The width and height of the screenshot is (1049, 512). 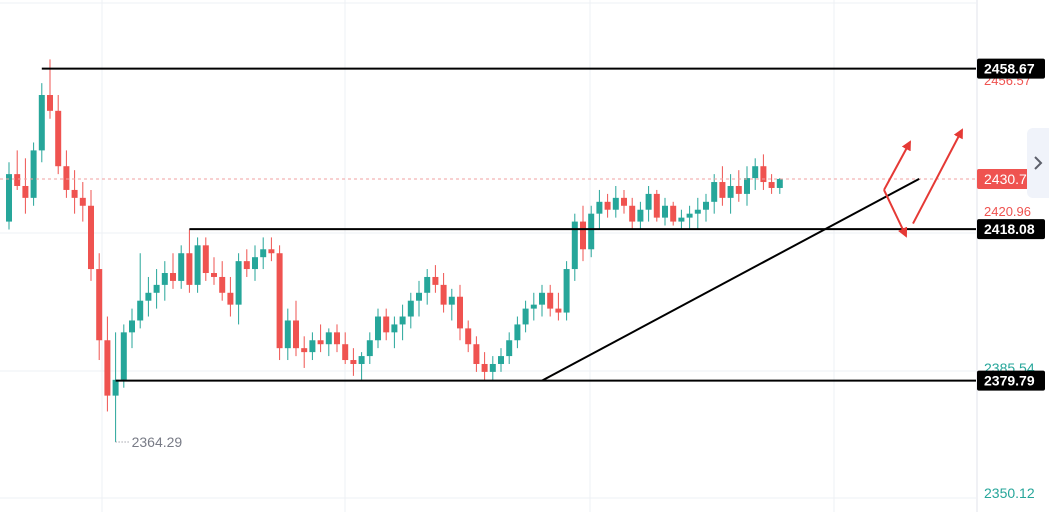 What do you see at coordinates (1038, 163) in the screenshot?
I see `scroll-right-button` at bounding box center [1038, 163].